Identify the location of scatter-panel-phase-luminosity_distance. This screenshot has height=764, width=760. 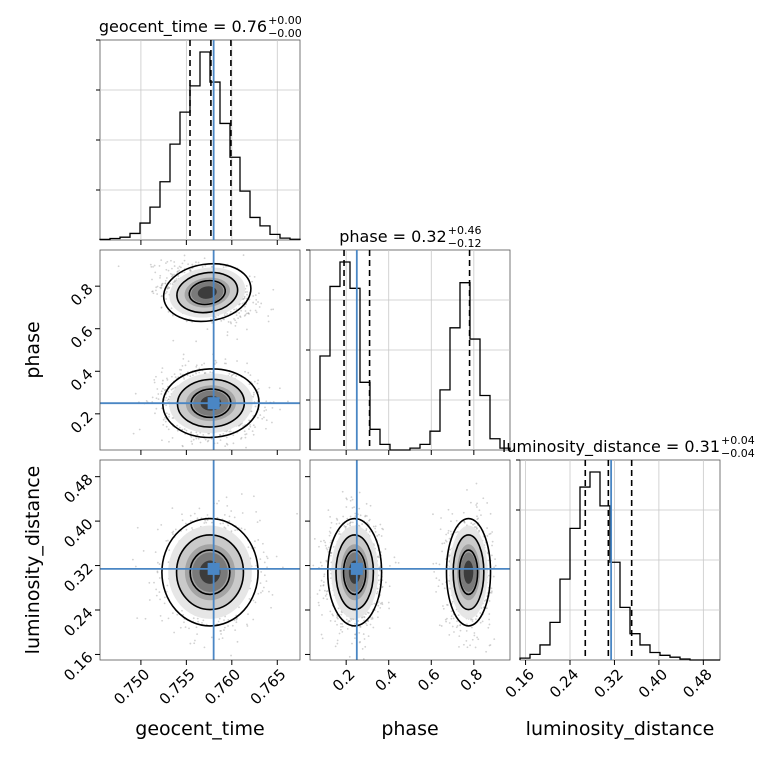
(407, 563).